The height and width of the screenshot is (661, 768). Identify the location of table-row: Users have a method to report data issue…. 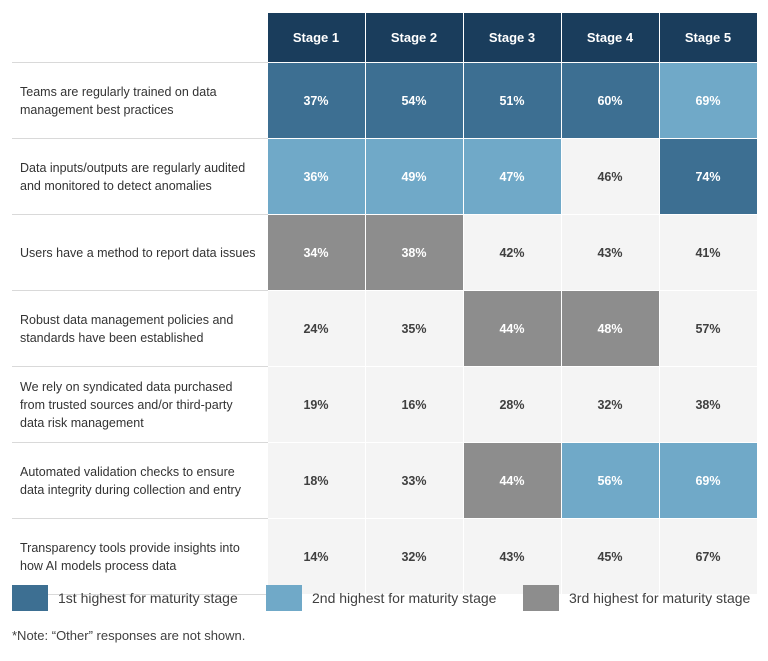
(385, 252).